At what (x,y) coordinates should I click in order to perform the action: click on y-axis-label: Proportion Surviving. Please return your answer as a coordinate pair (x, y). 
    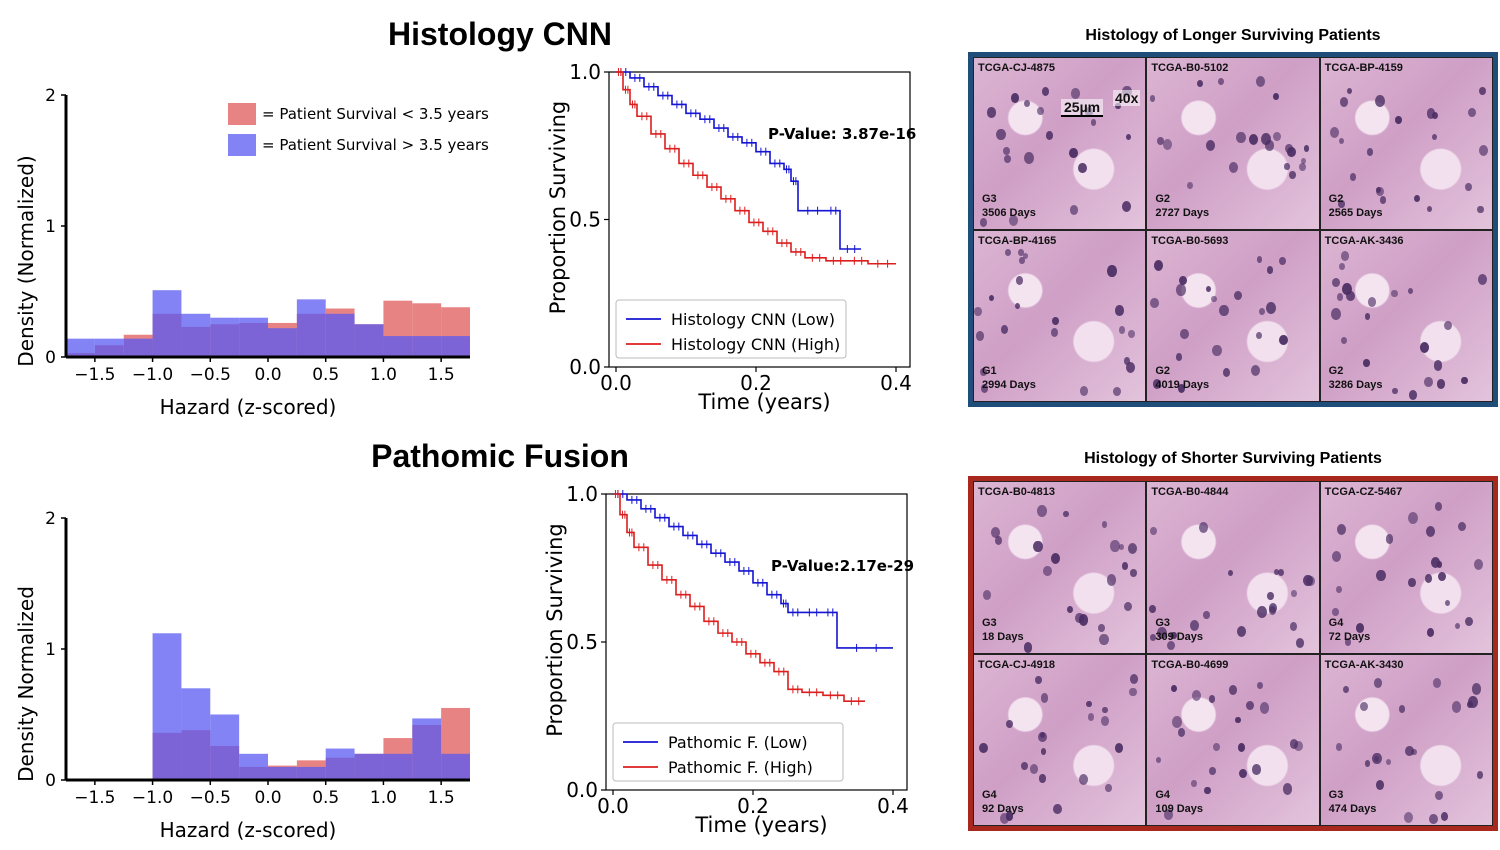
    Looking at the image, I should click on (555, 629).